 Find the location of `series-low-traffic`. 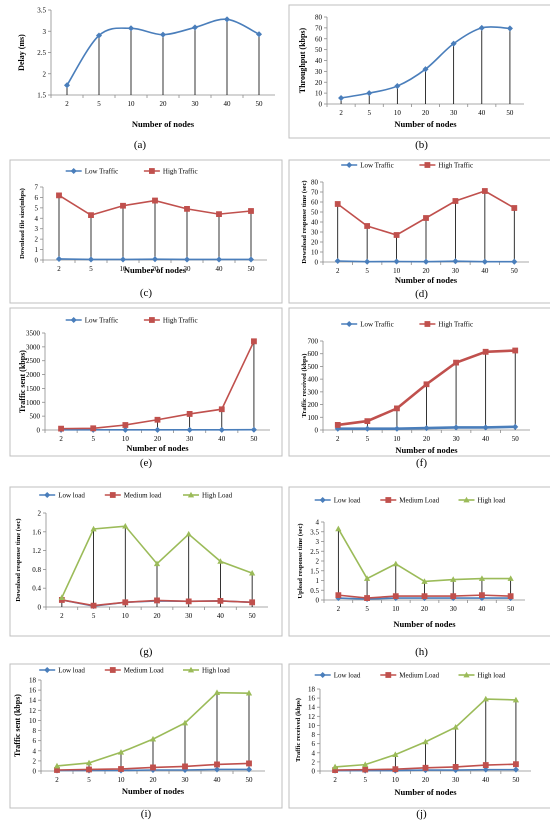

series-low-traffic is located at coordinates (155, 259).